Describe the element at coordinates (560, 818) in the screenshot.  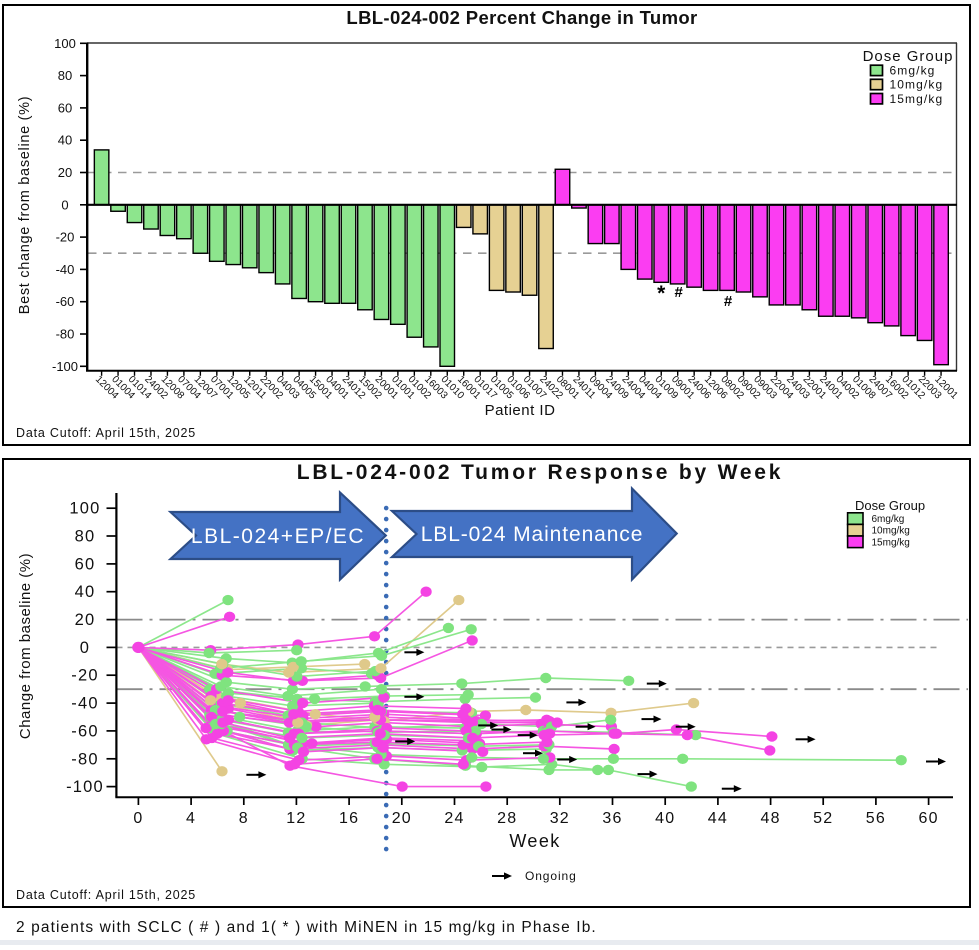
I see `svg-text: 32` at that location.